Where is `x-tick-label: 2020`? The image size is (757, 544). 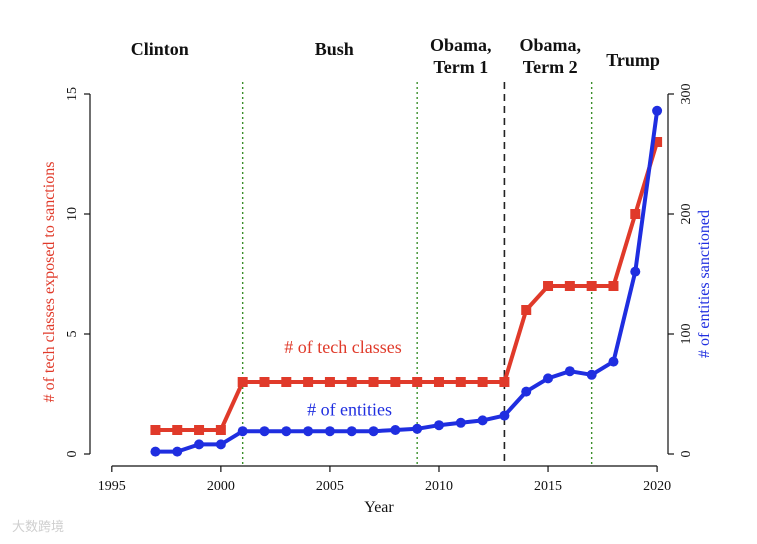
x-tick-label: 2020 is located at coordinates (657, 486).